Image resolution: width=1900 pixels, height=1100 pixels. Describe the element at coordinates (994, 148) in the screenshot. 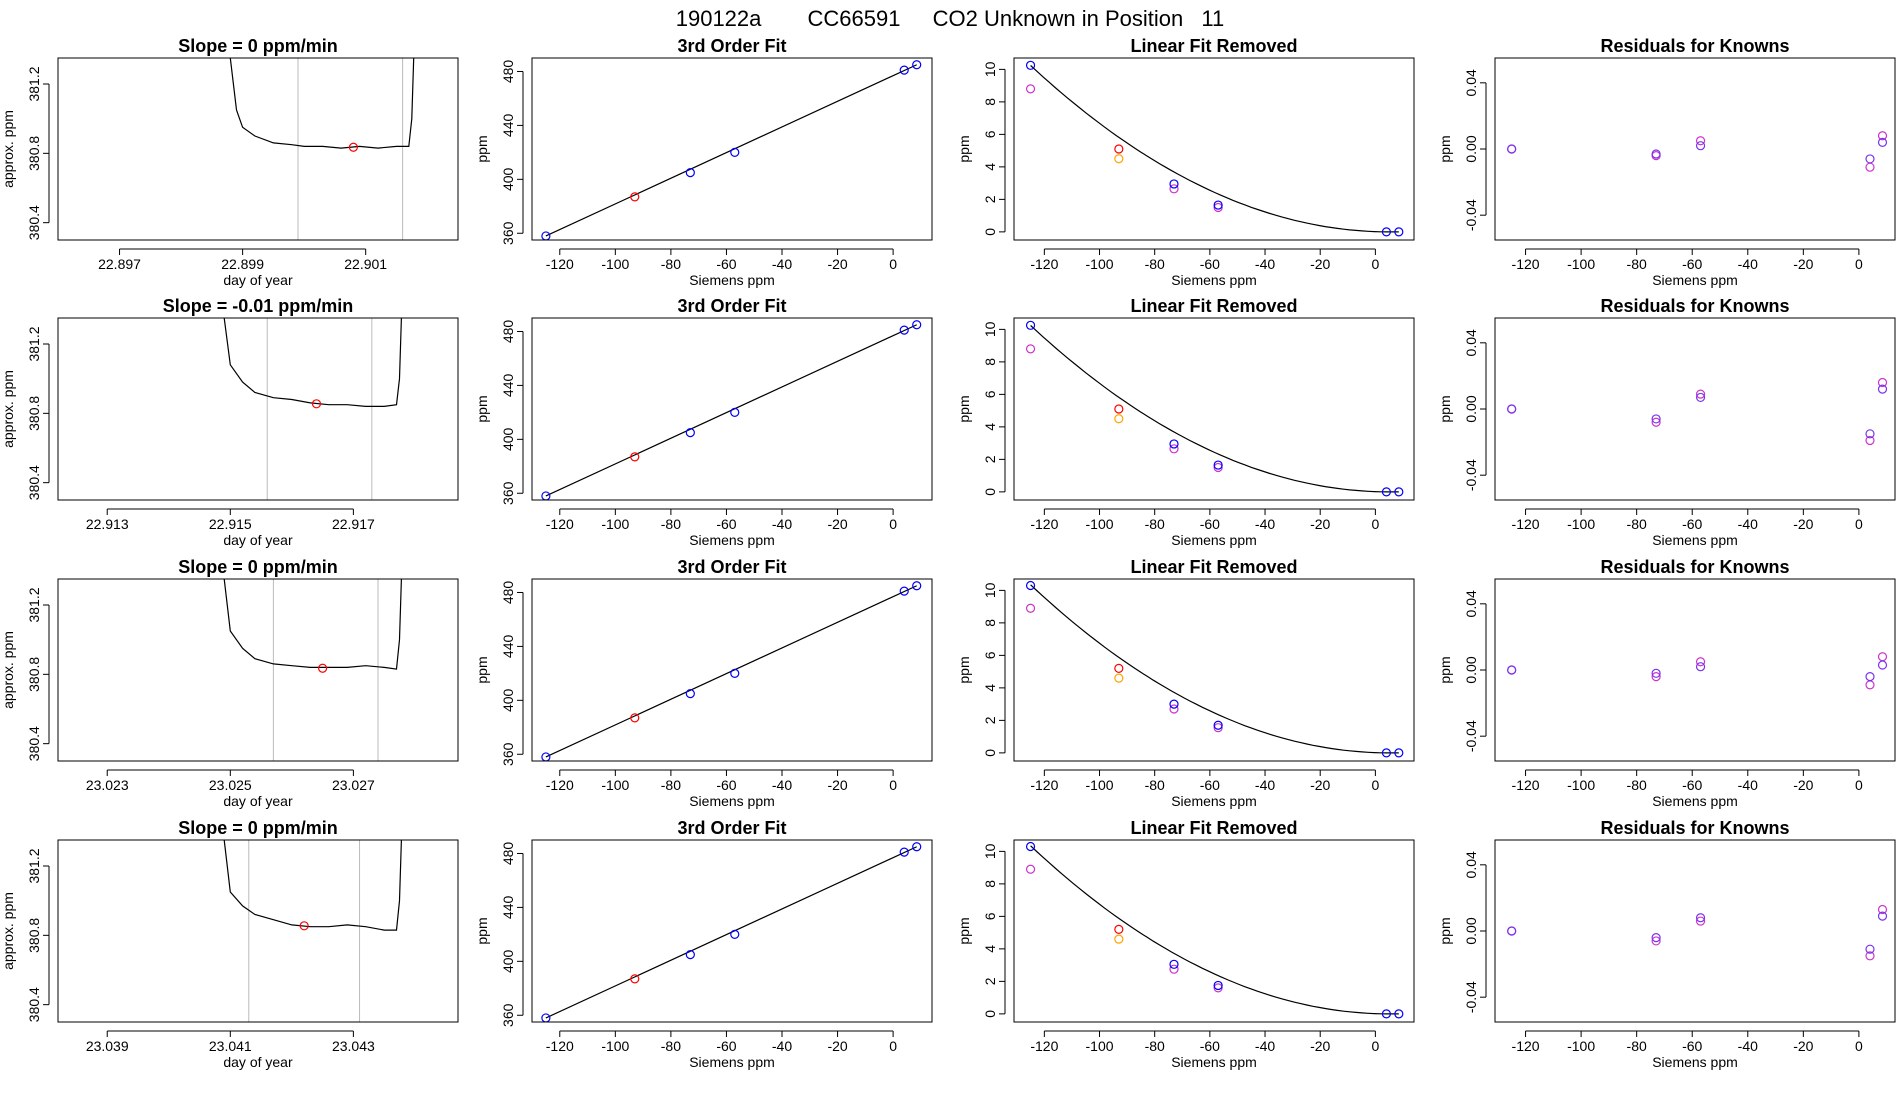

I see `y-axis: 0 2 4 6 8 10` at that location.